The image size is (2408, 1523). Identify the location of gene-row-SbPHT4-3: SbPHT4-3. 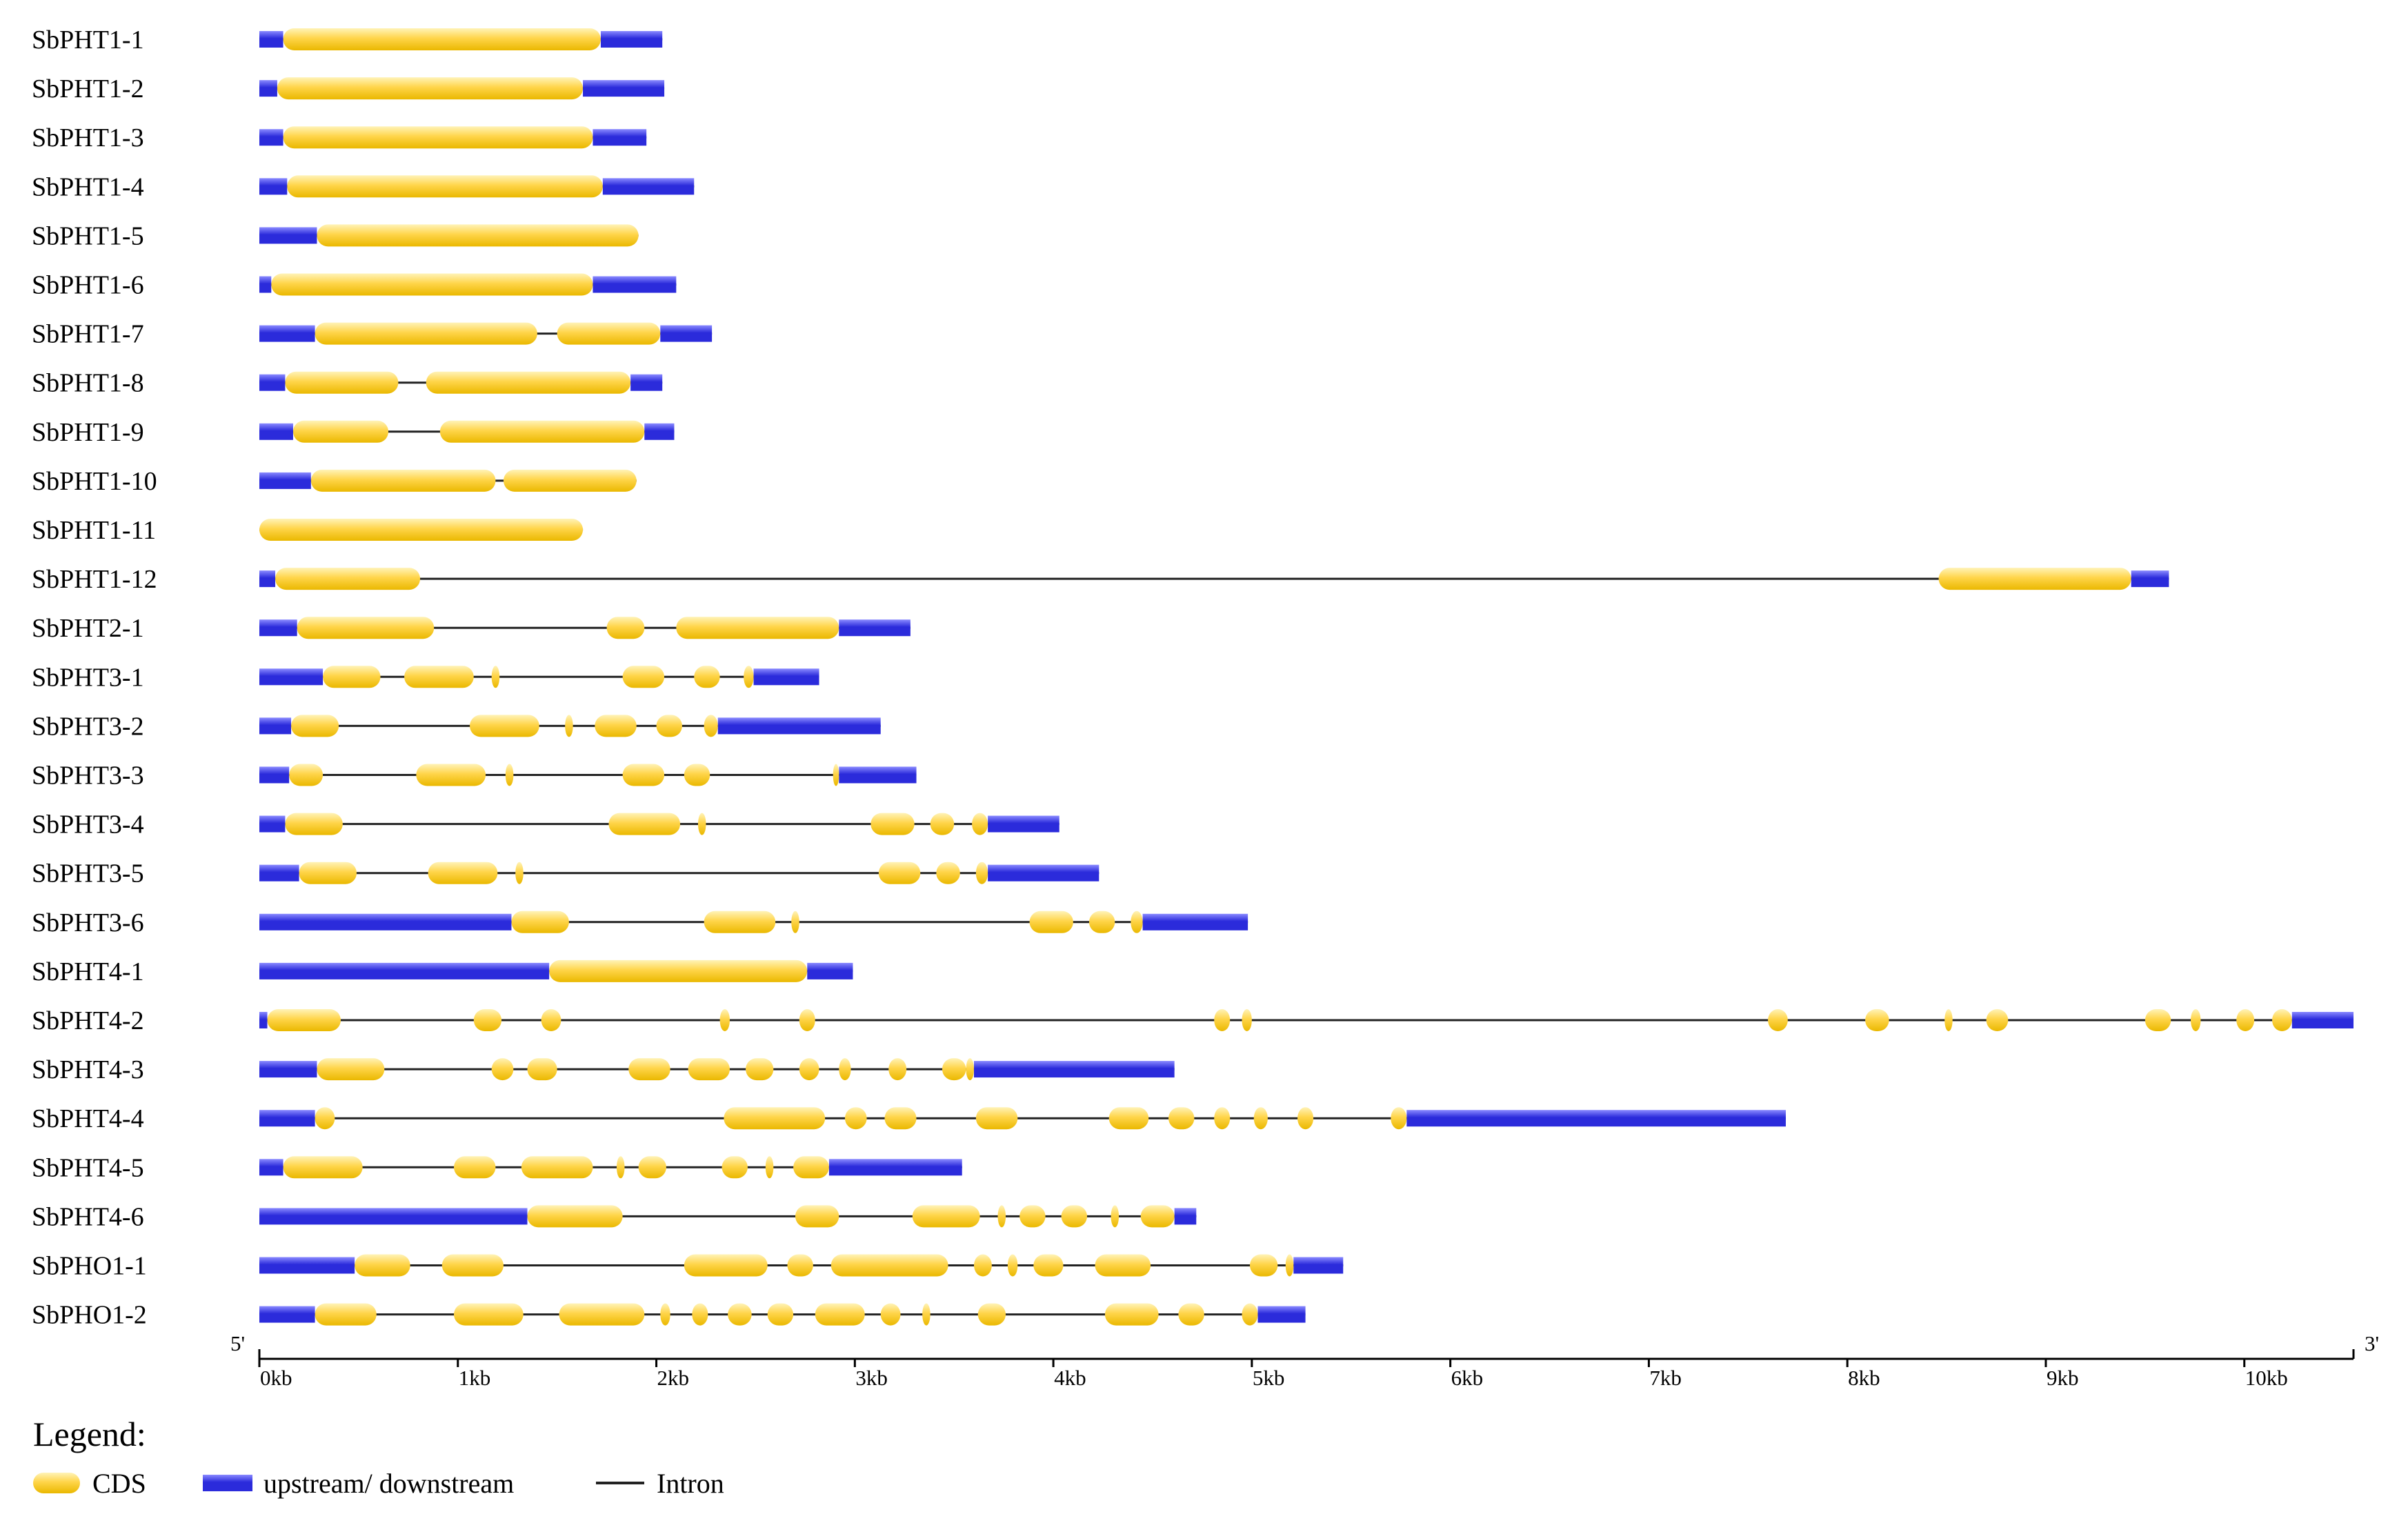
(603, 1069).